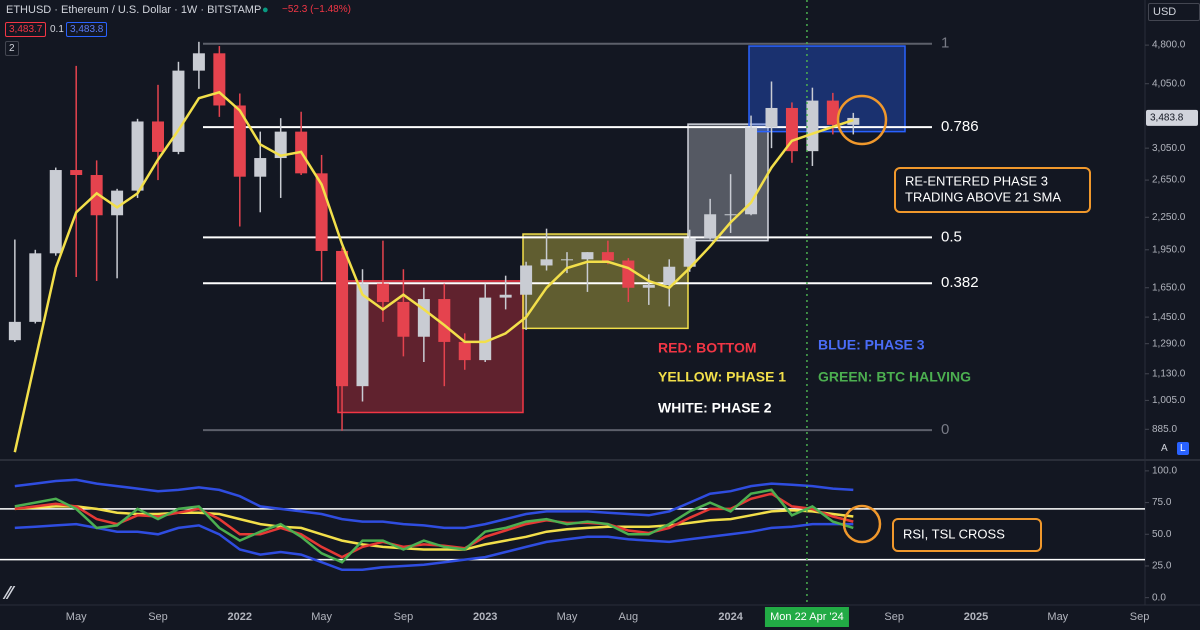 Image resolution: width=1200 pixels, height=630 pixels. What do you see at coordinates (715, 408) in the screenshot?
I see `annotation: WHITE: PHASE 2` at bounding box center [715, 408].